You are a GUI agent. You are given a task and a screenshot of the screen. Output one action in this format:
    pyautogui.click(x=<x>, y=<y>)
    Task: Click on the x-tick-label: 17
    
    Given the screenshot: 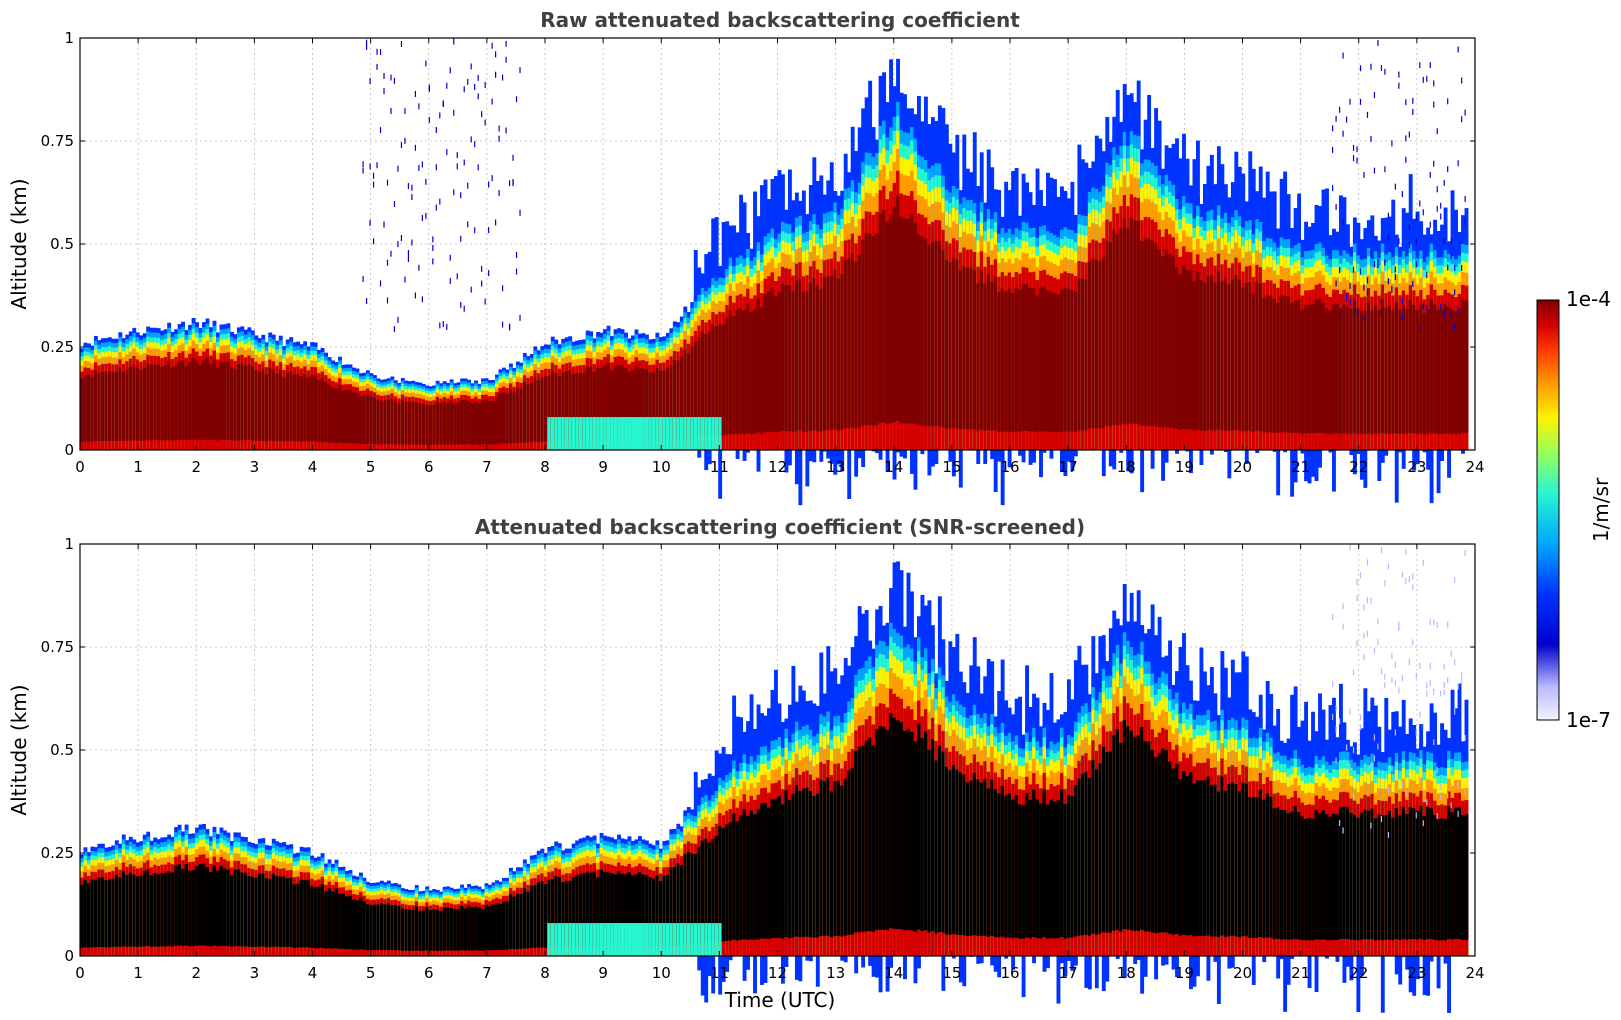 What is the action you would take?
    pyautogui.click(x=1068, y=467)
    